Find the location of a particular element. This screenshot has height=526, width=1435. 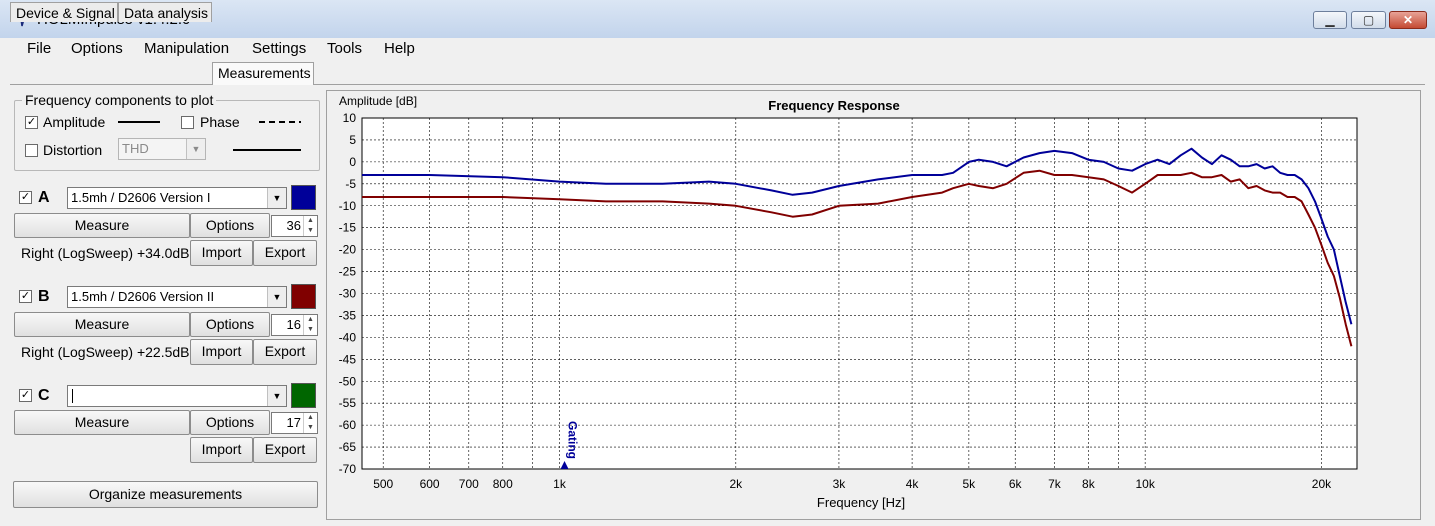

channel-b-letter: B is located at coordinates (44, 296).